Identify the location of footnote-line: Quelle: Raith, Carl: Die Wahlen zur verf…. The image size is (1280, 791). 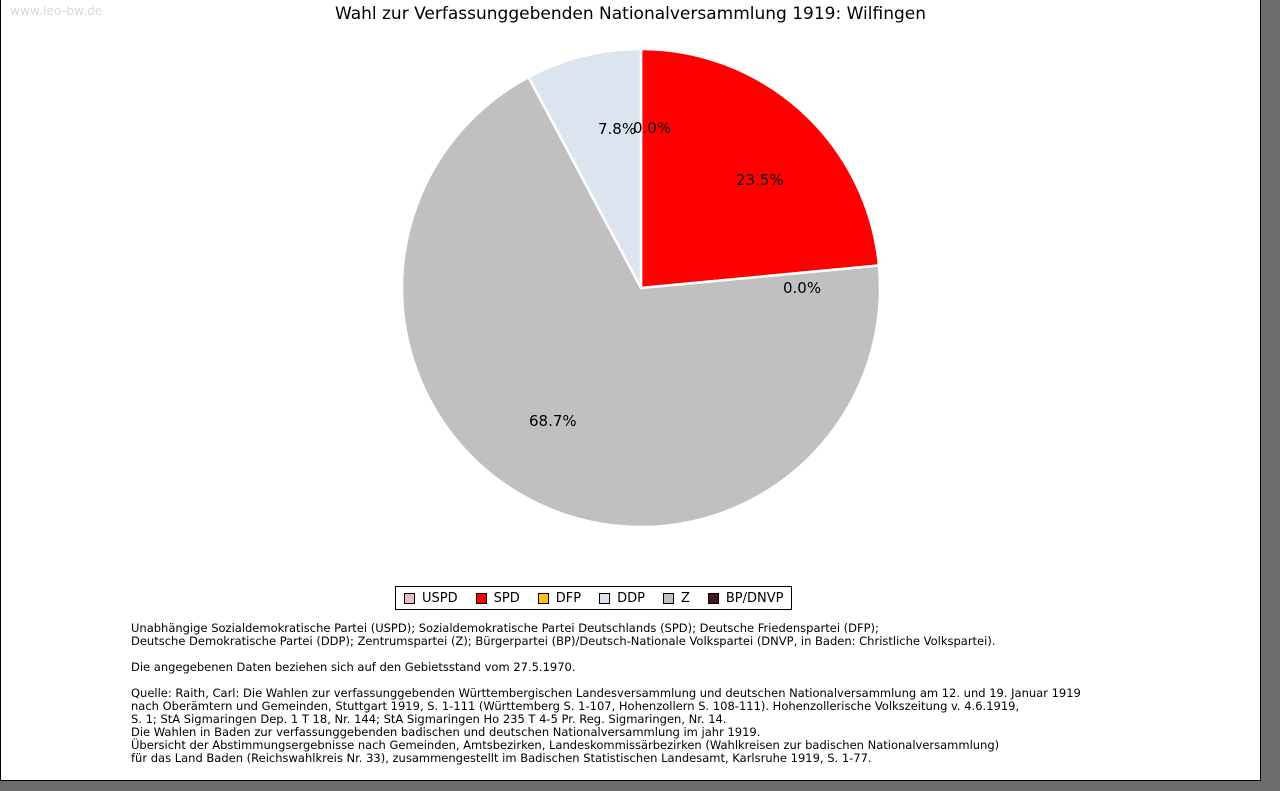
(606, 693).